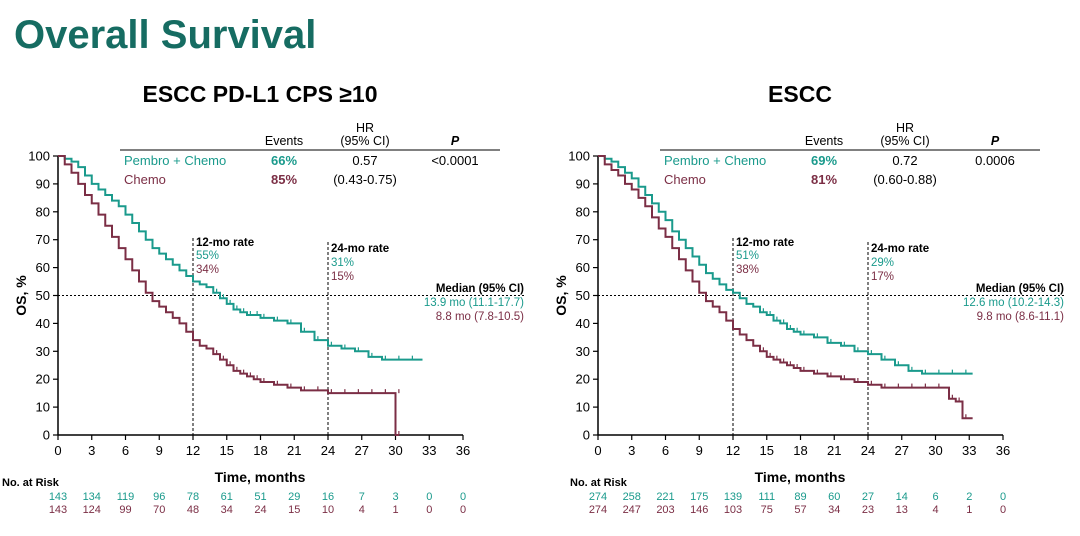 The image size is (1080, 536). Describe the element at coordinates (43, 295) in the screenshot. I see `y-tick-label: 50` at that location.